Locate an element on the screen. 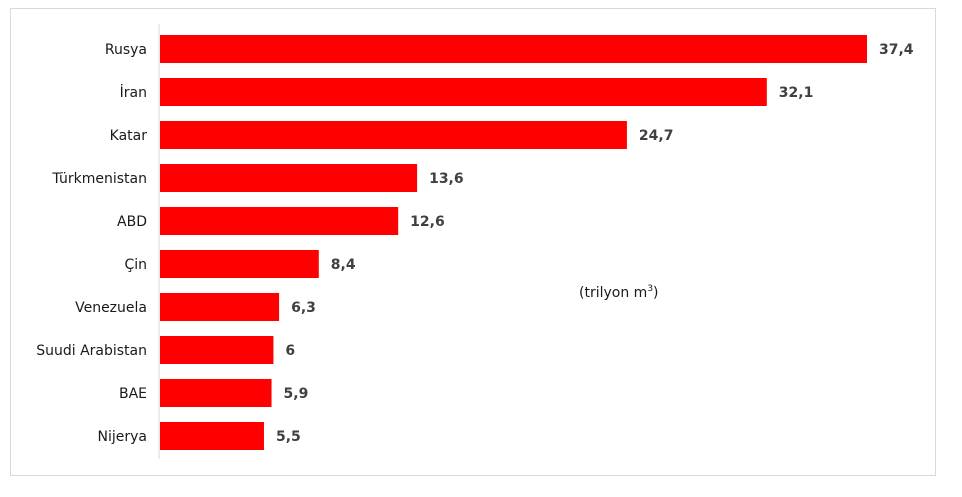 This screenshot has height=497, width=962. category-label-5: Çin is located at coordinates (135, 265).